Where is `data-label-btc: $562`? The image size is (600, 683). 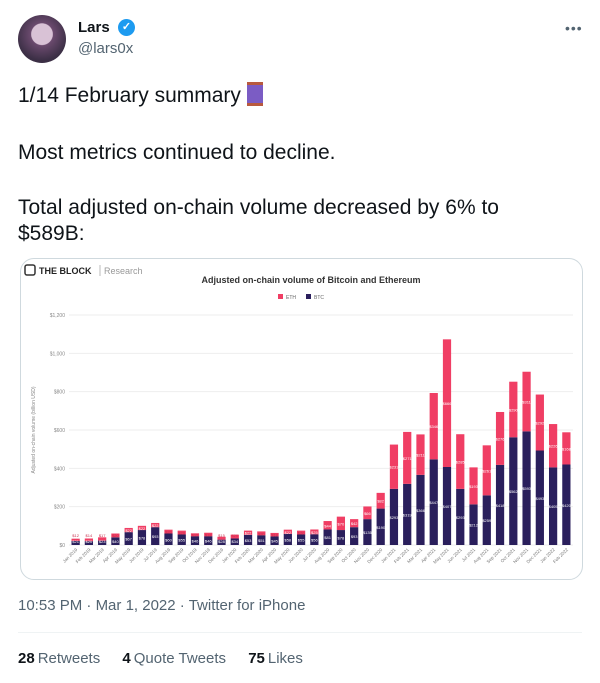
data-label-btc: $562 is located at coordinates (514, 491).